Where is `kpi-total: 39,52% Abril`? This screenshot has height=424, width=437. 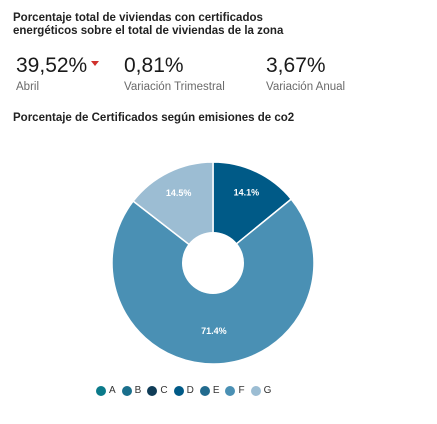 kpi-total: 39,52% Abril is located at coordinates (58, 74).